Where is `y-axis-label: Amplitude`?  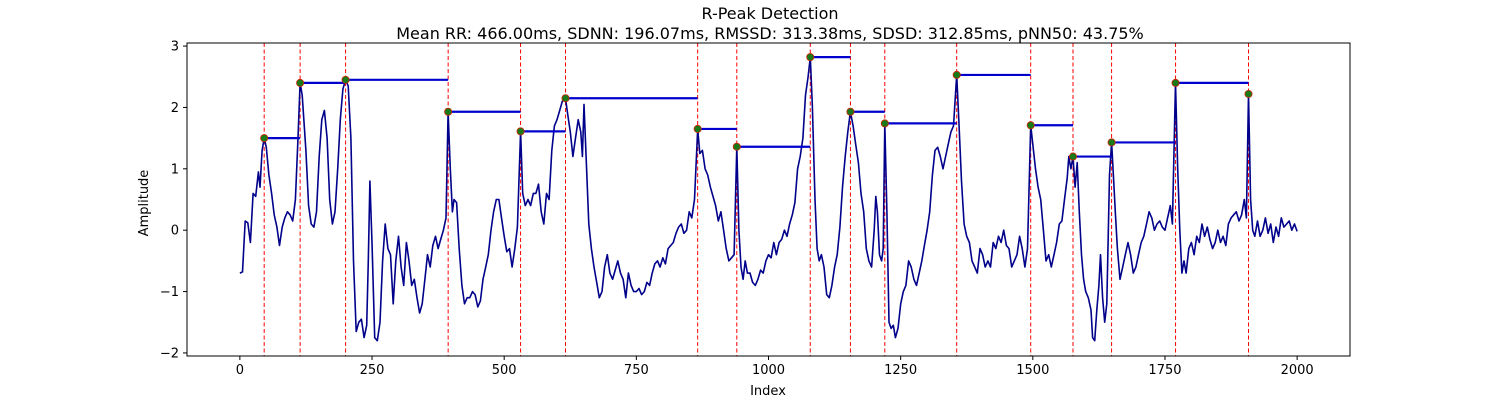
y-axis-label: Amplitude is located at coordinates (144, 203).